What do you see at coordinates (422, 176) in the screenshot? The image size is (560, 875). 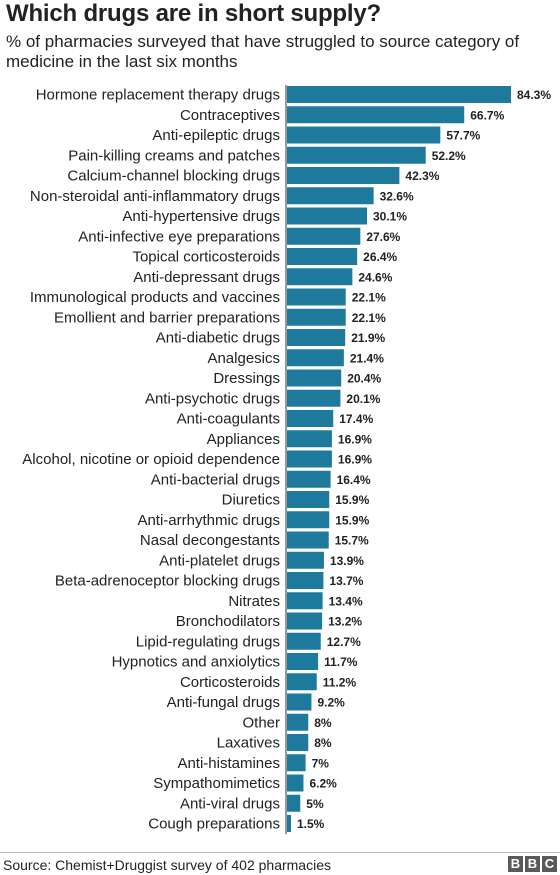 I see `value-label: 42.3%` at bounding box center [422, 176].